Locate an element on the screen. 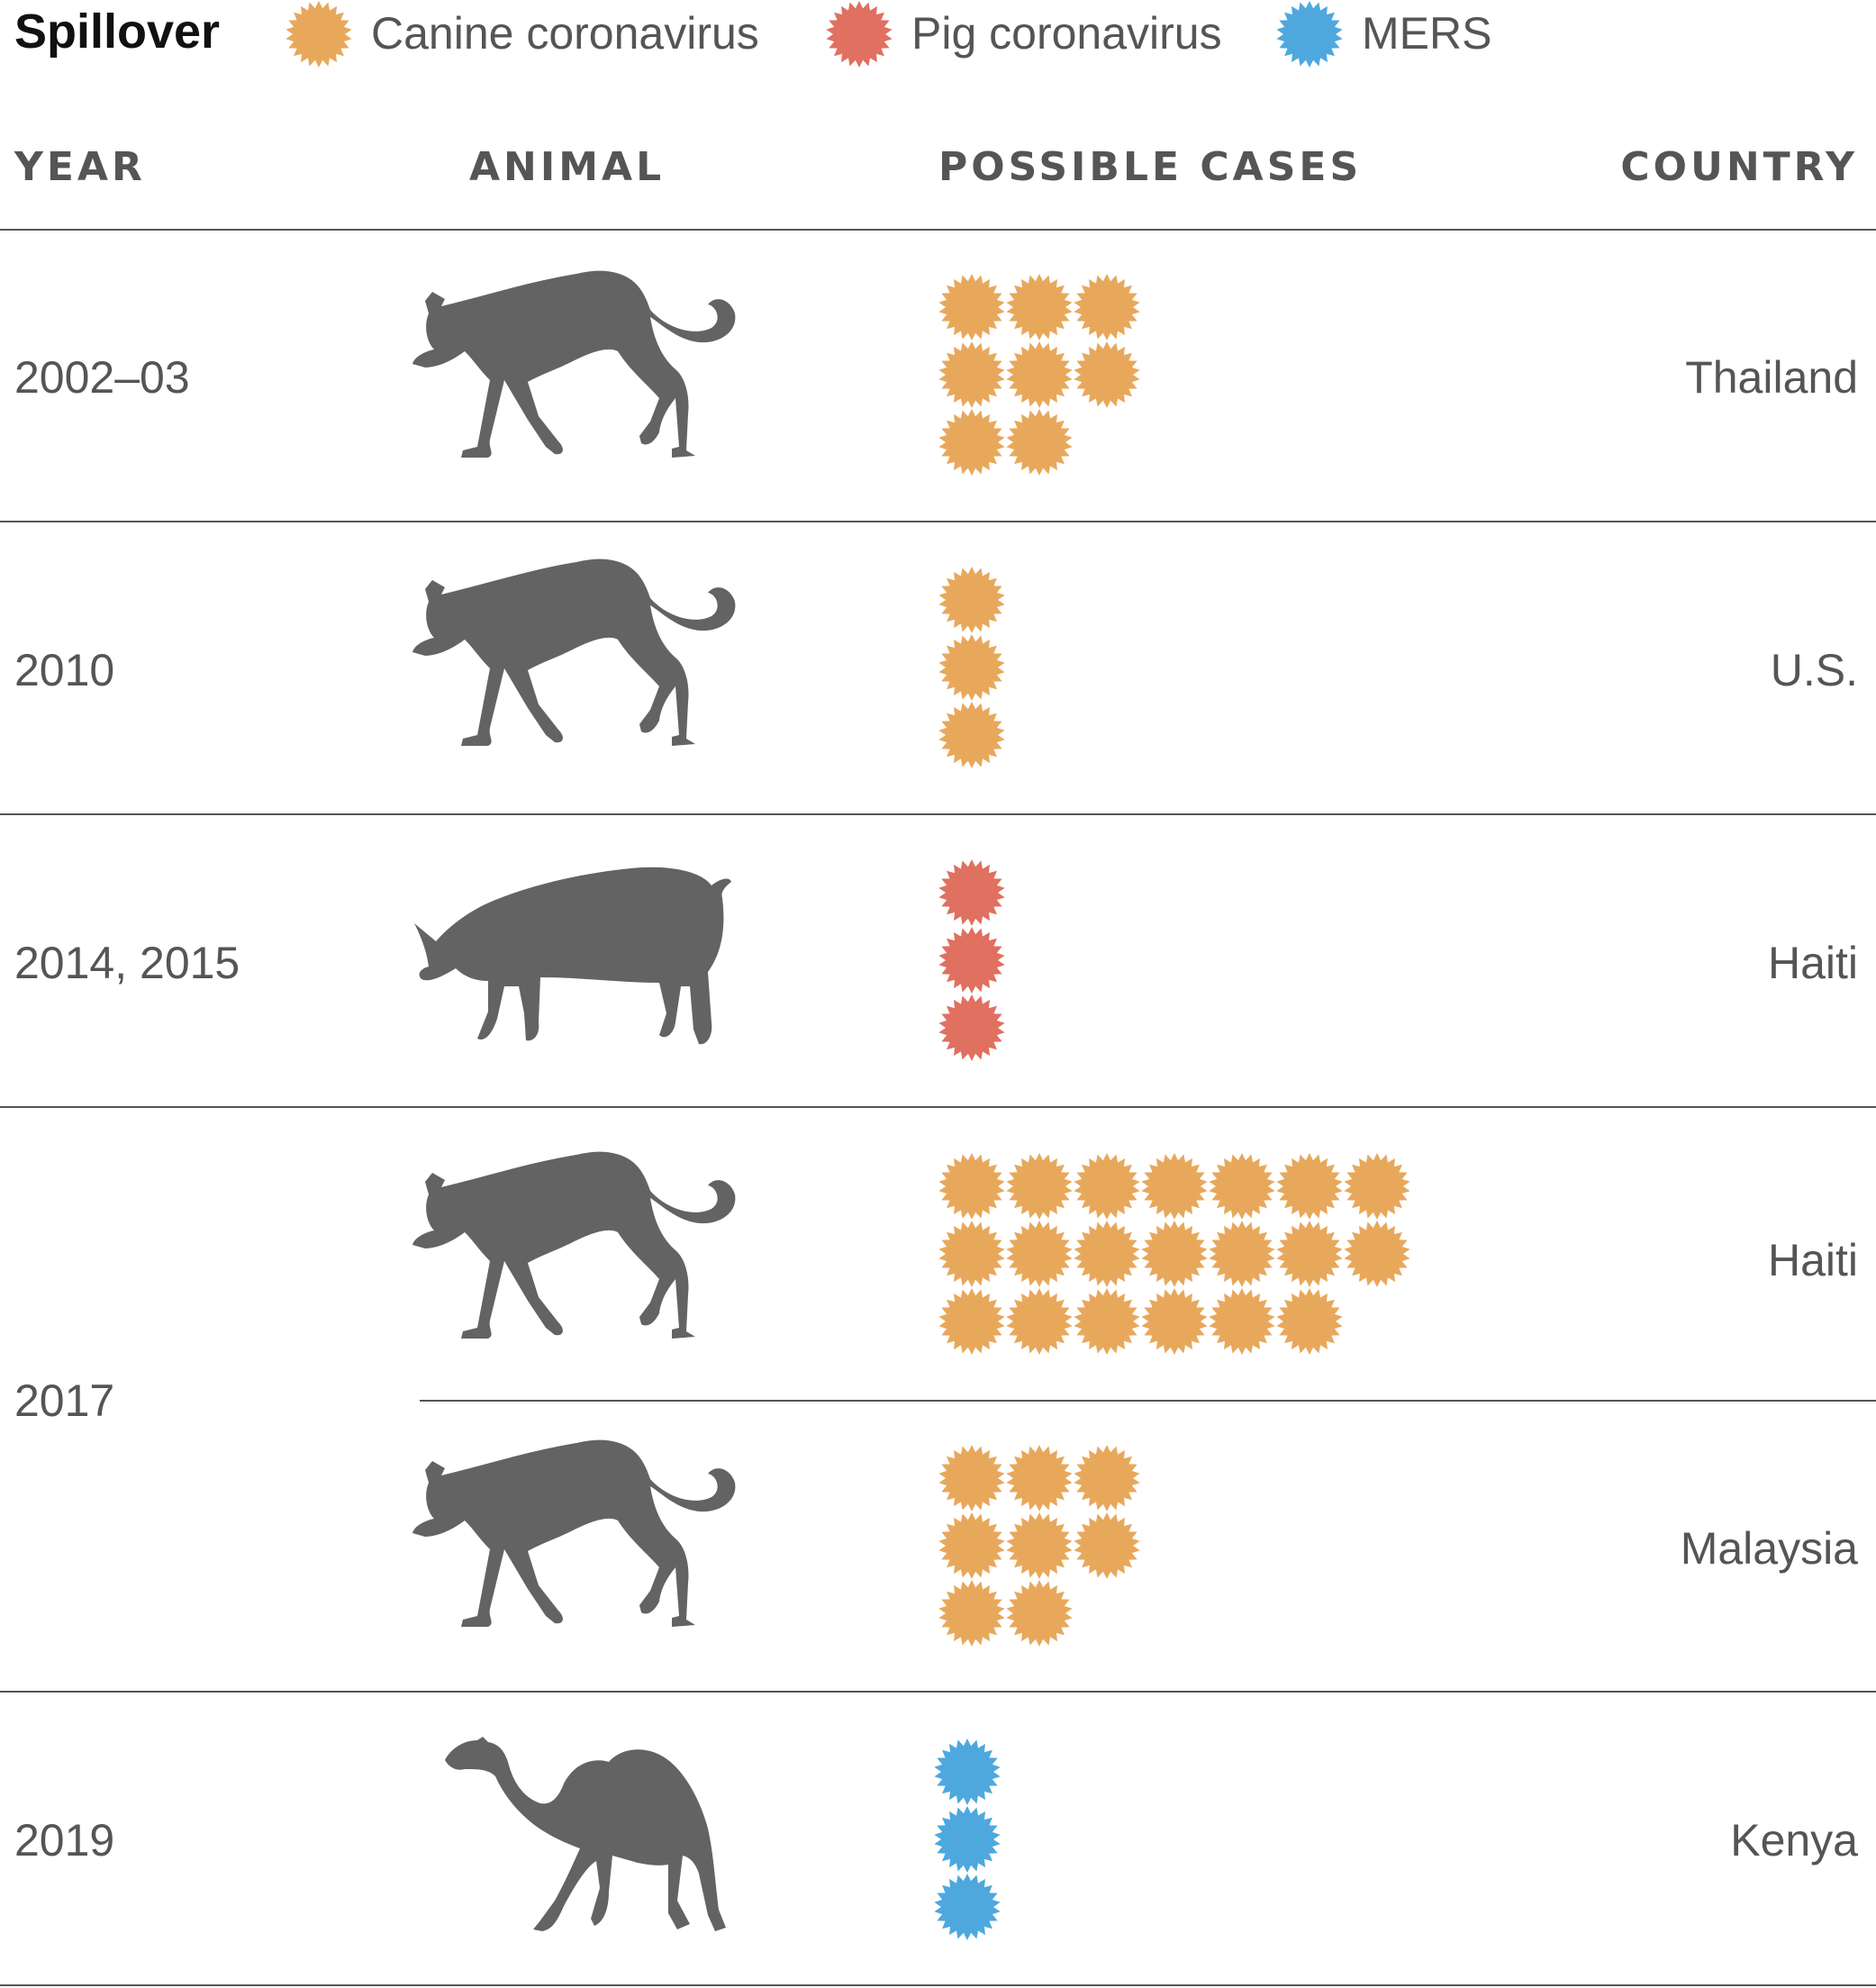 This screenshot has height=1988, width=1876. header-rule is located at coordinates (938, 230).